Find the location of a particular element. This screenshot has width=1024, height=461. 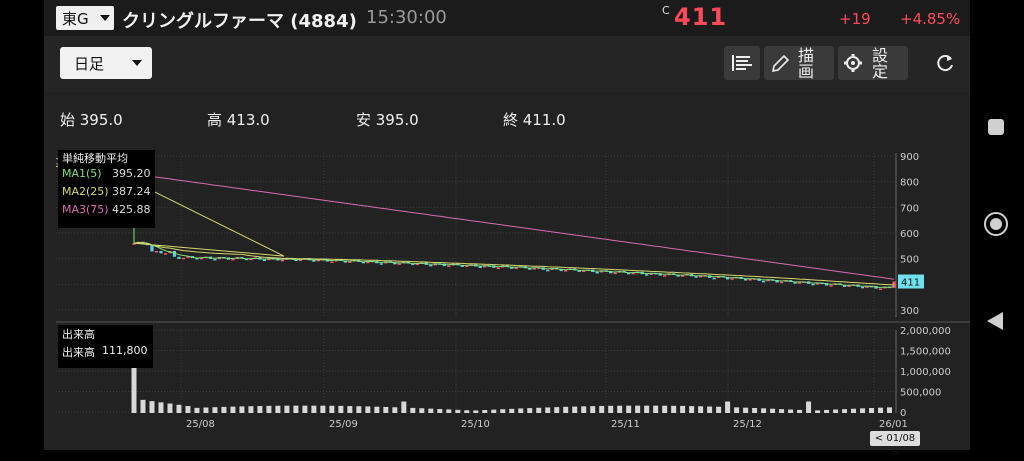

nav-icons is located at coordinates (996, 224).